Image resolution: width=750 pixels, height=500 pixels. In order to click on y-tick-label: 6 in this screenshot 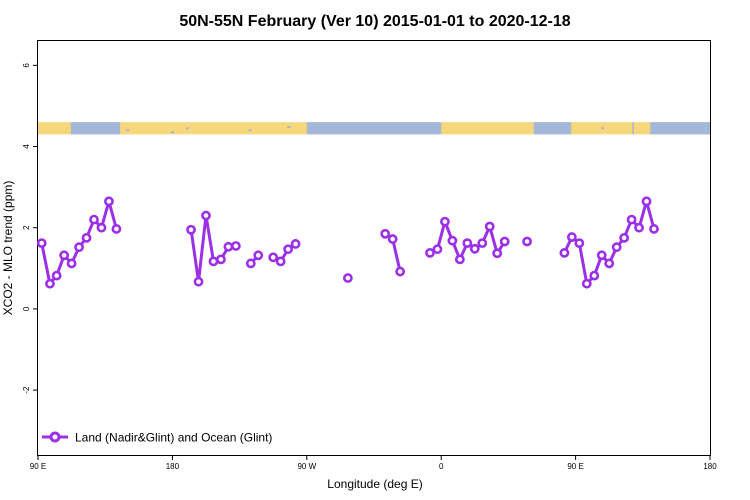, I will do `click(26, 65)`.